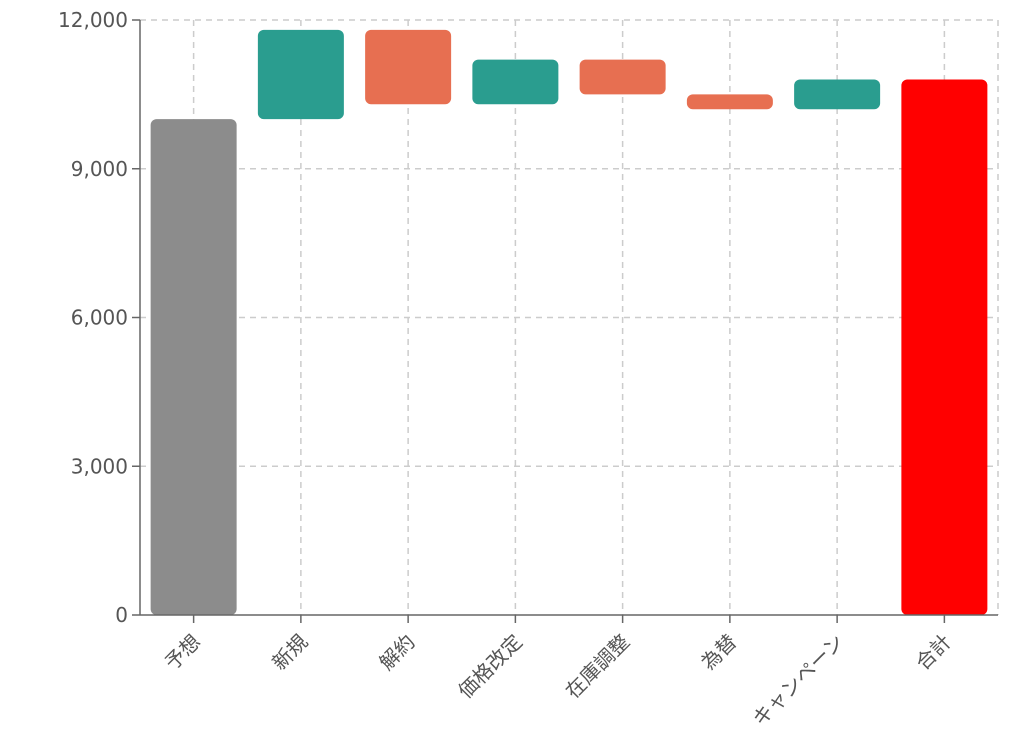 Image resolution: width=1020 pixels, height=736 pixels. What do you see at coordinates (837, 94) in the screenshot?
I see `bar-キャンペーン` at bounding box center [837, 94].